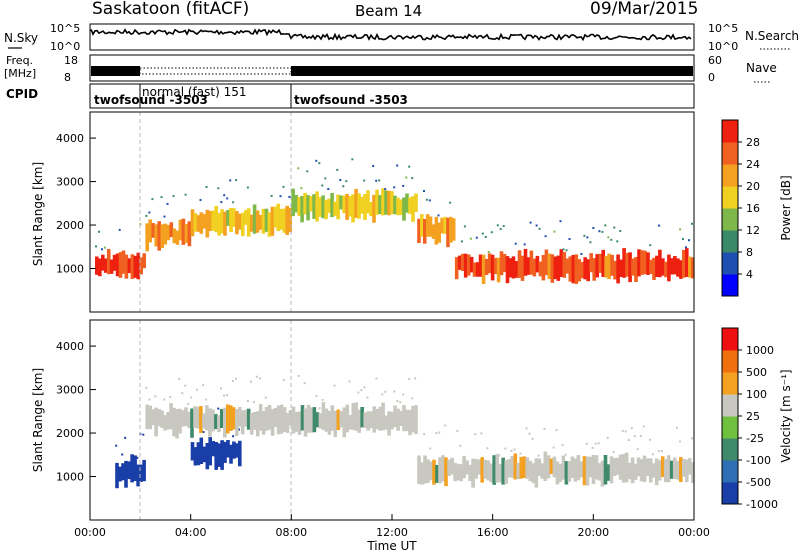  Describe the element at coordinates (215, 71) in the screenshot. I see `freq-band-fast-mode` at that location.